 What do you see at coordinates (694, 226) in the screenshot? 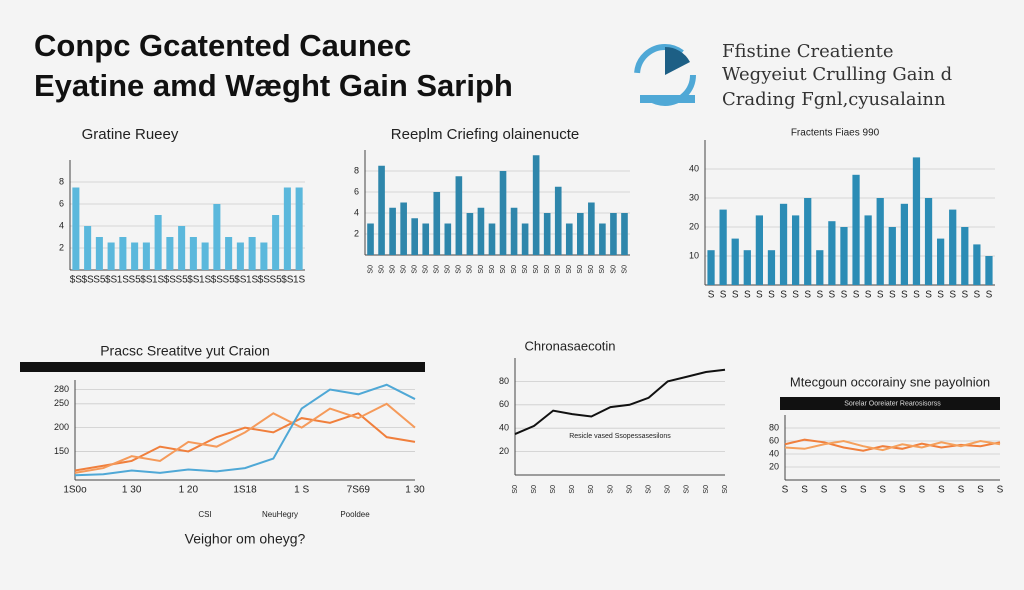
I see `y-tick-label: 20` at bounding box center [694, 226].